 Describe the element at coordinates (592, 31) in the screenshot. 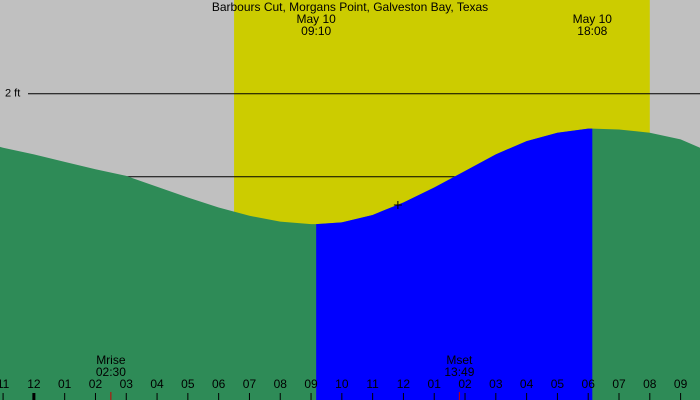

I see `event-time: 18:08` at that location.